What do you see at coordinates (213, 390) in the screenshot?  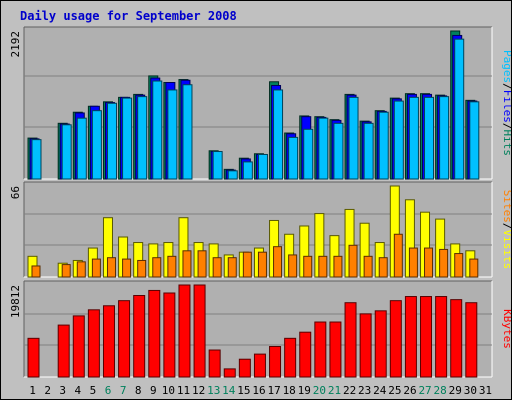 I see `x-tick-label-day-13: 13` at bounding box center [213, 390].